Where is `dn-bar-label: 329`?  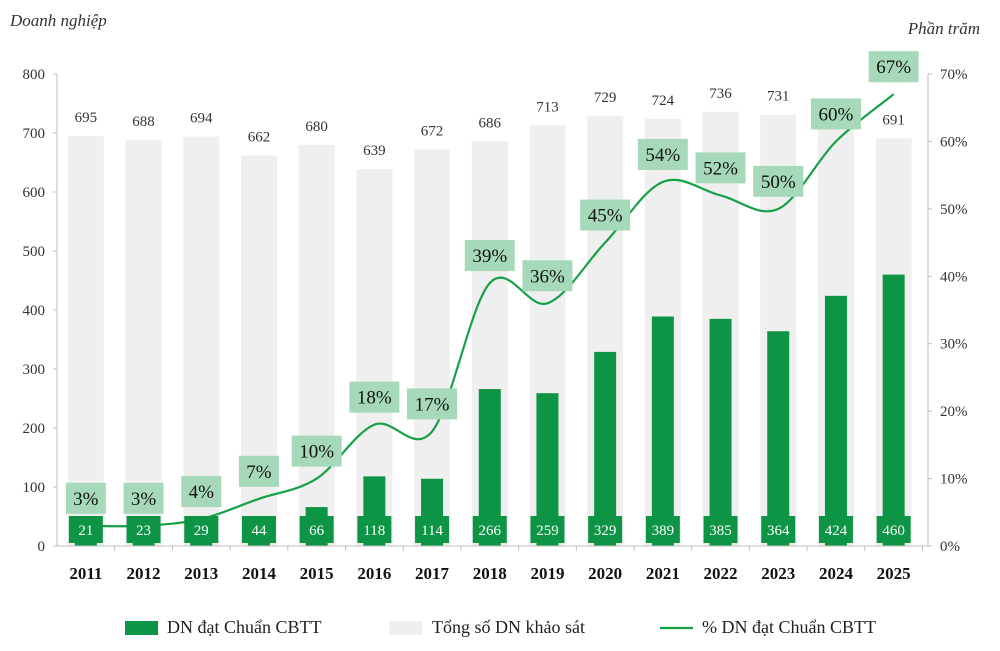
dn-bar-label: 329 is located at coordinates (605, 531).